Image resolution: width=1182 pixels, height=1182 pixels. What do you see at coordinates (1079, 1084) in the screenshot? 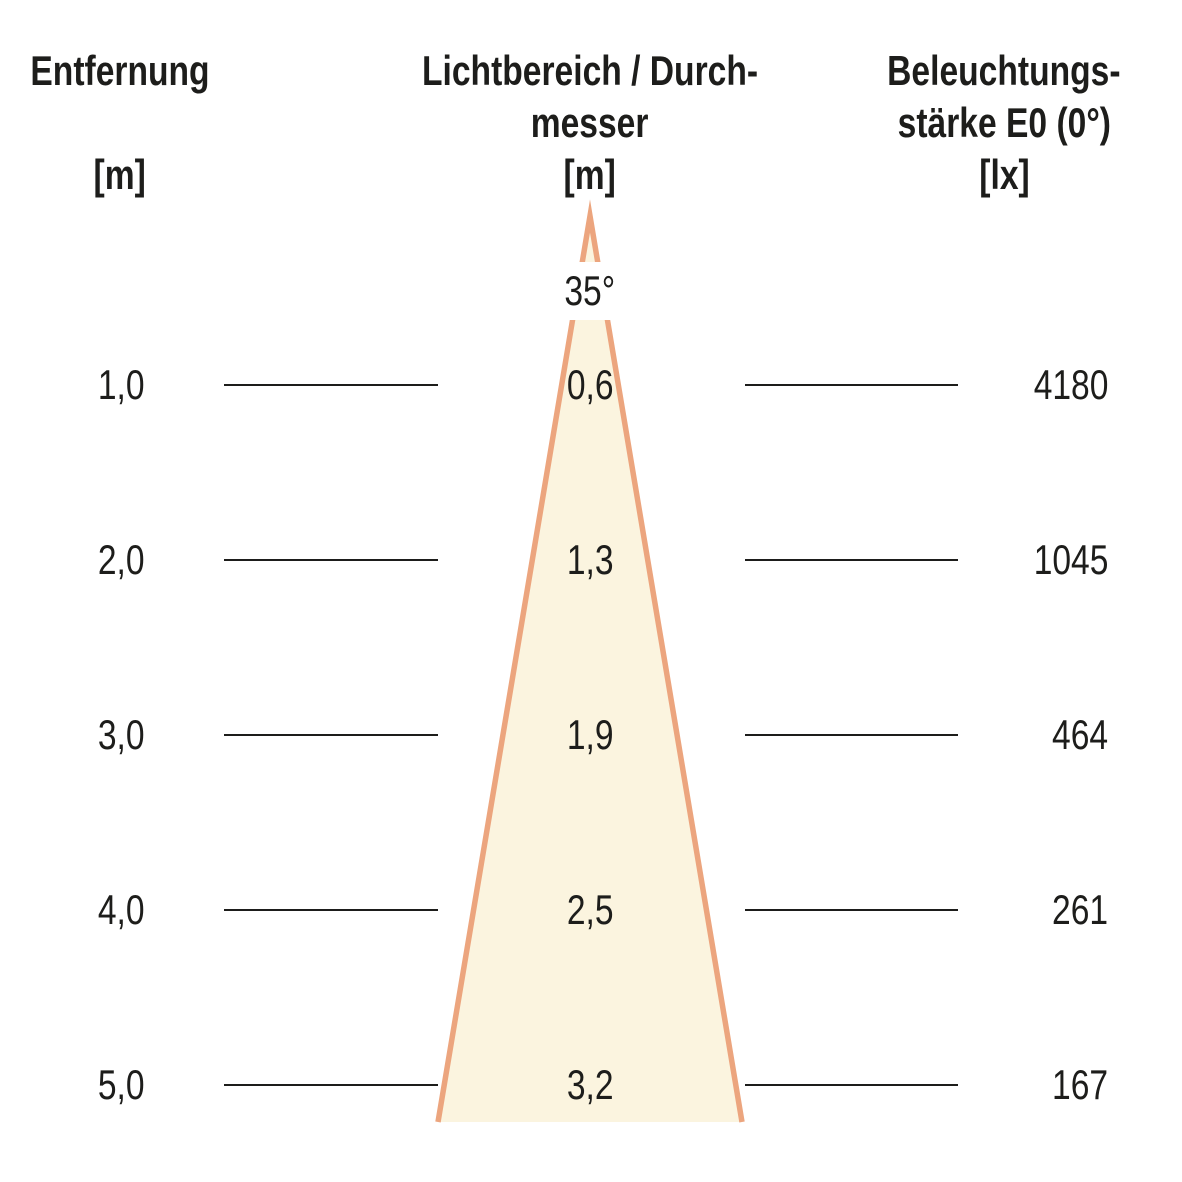
I see `illuminance-text: 167` at bounding box center [1079, 1084].